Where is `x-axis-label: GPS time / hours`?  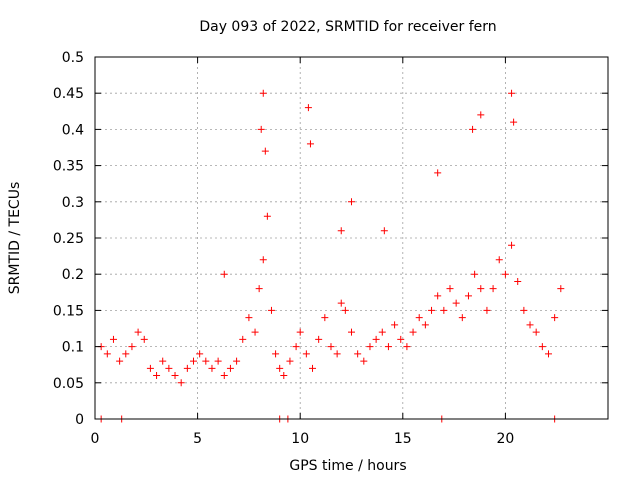 x-axis-label: GPS time / hours is located at coordinates (347, 466).